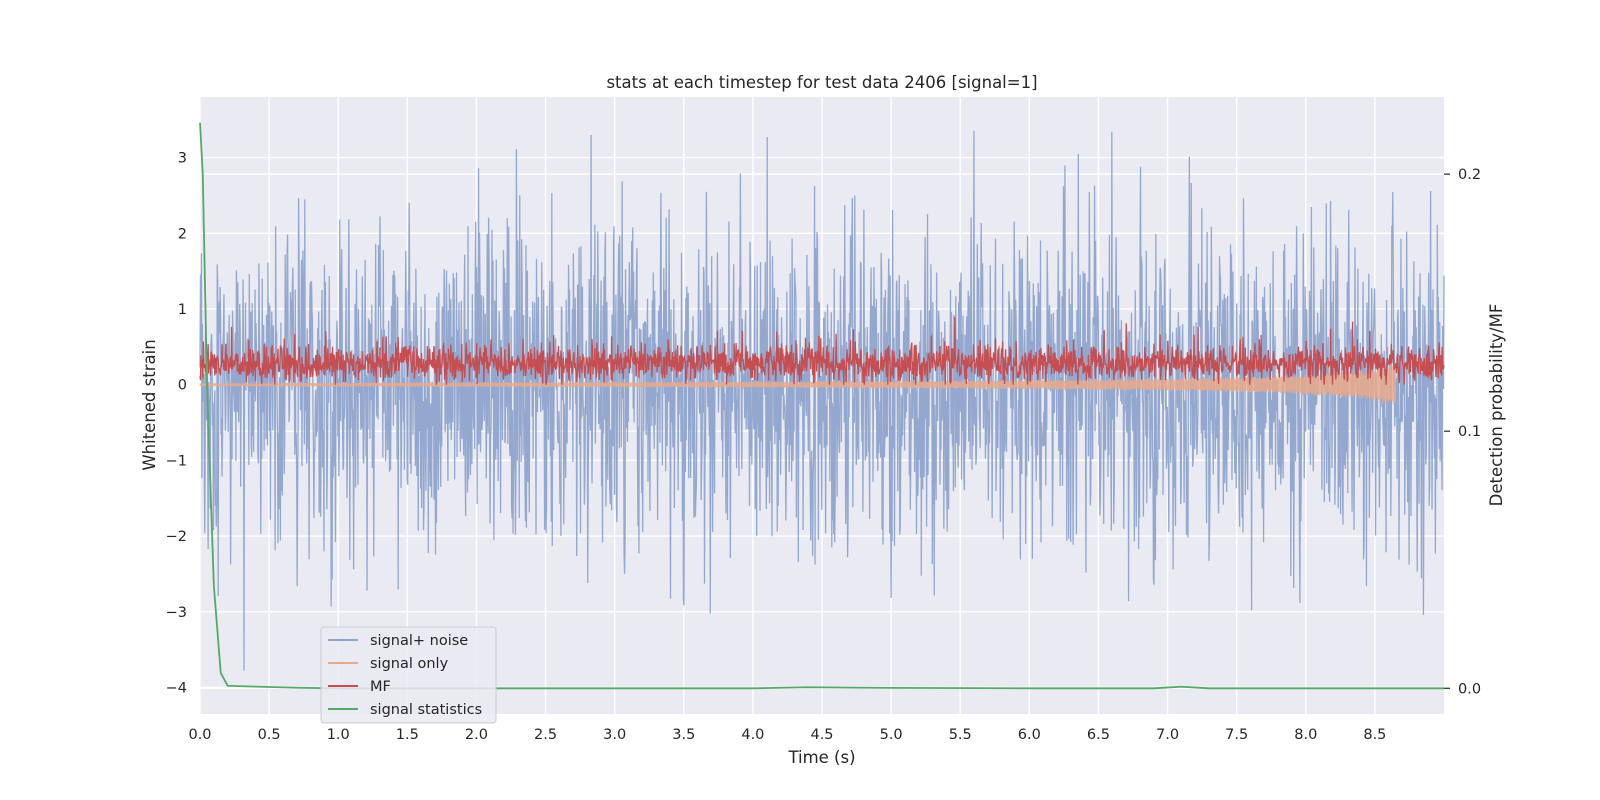 This screenshot has height=800, width=1600. Describe the element at coordinates (1167, 735) in the screenshot. I see `x-tick-label: 7.0` at that location.